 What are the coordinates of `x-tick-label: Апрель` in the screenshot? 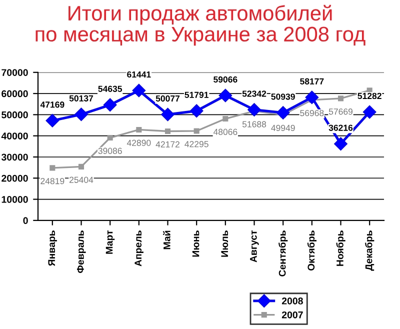 It's located at (139, 248).